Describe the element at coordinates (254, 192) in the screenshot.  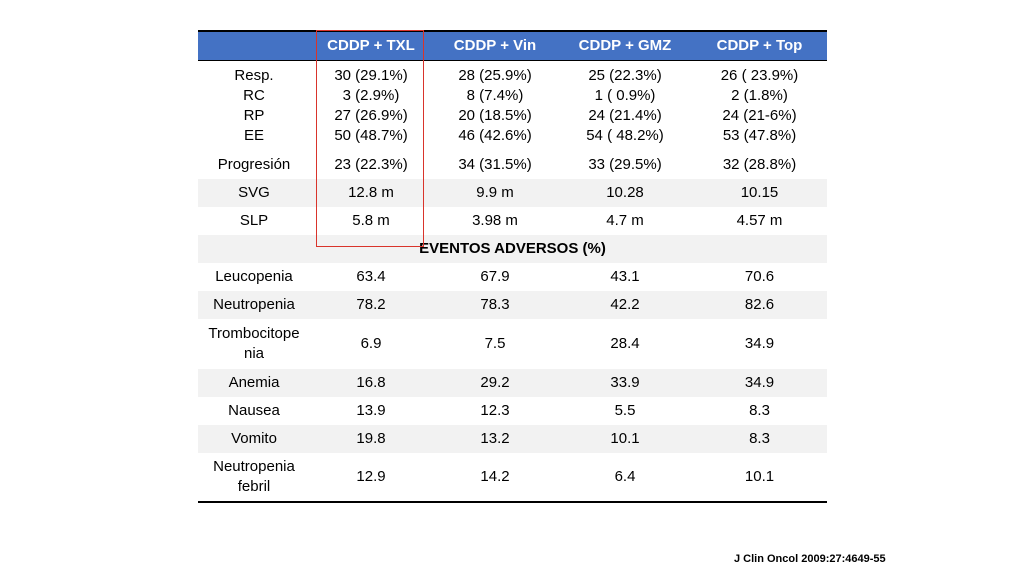
I see `row-label: SVG` at that location.